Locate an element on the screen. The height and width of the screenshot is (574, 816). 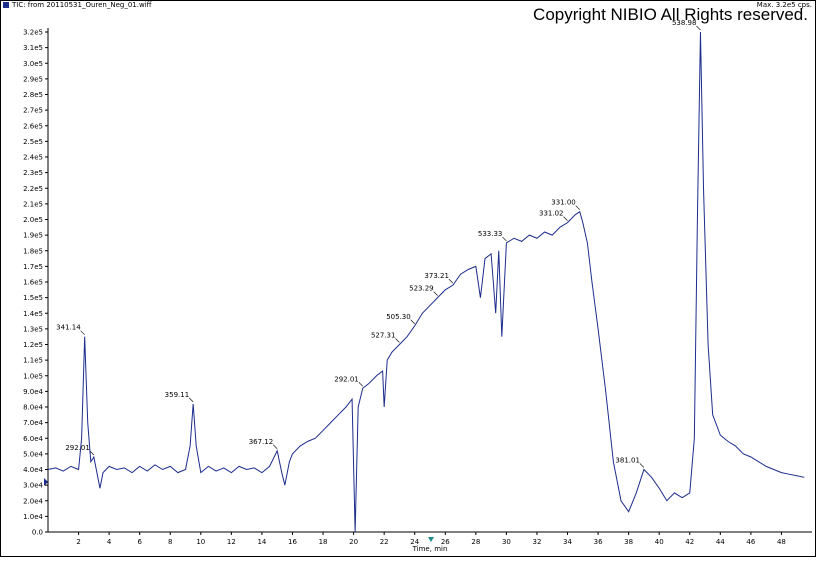
x-tick-label: 28 is located at coordinates (475, 542).